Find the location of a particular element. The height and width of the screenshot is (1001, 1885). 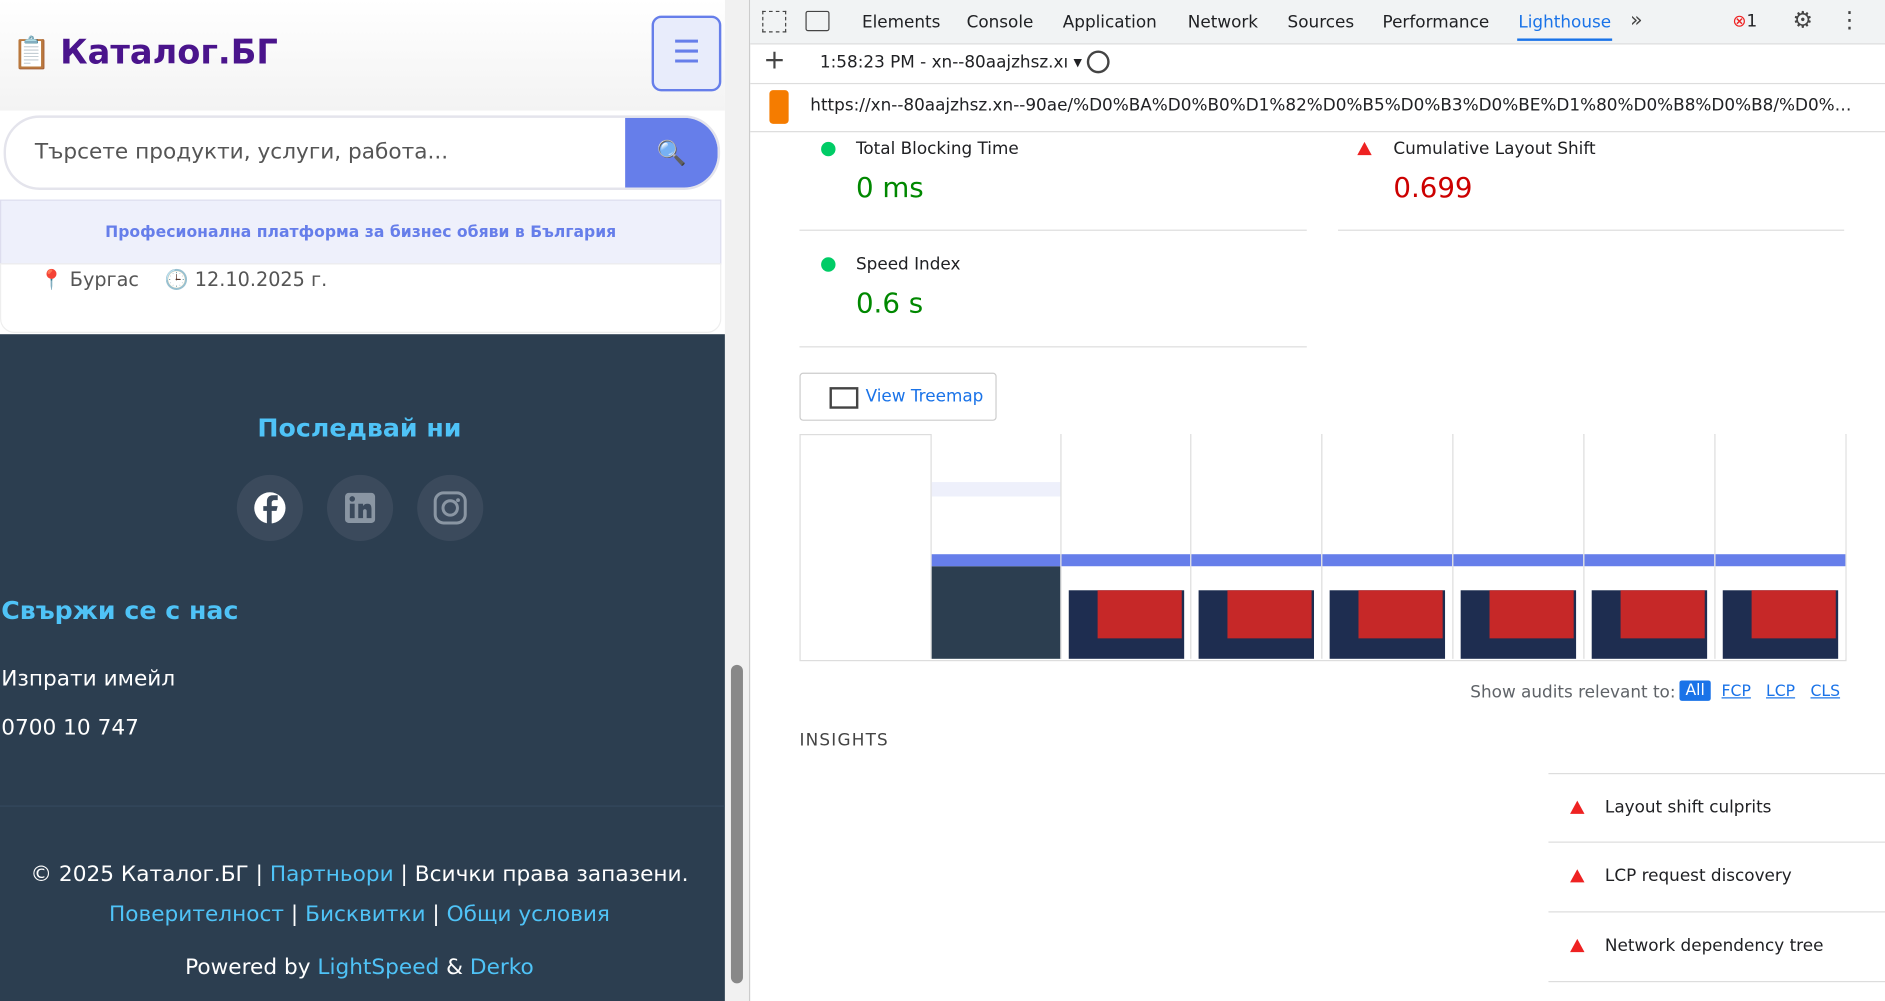

report-time: 1:58:23 PM - xn--80aajzhsz.xı is located at coordinates (944, 62).